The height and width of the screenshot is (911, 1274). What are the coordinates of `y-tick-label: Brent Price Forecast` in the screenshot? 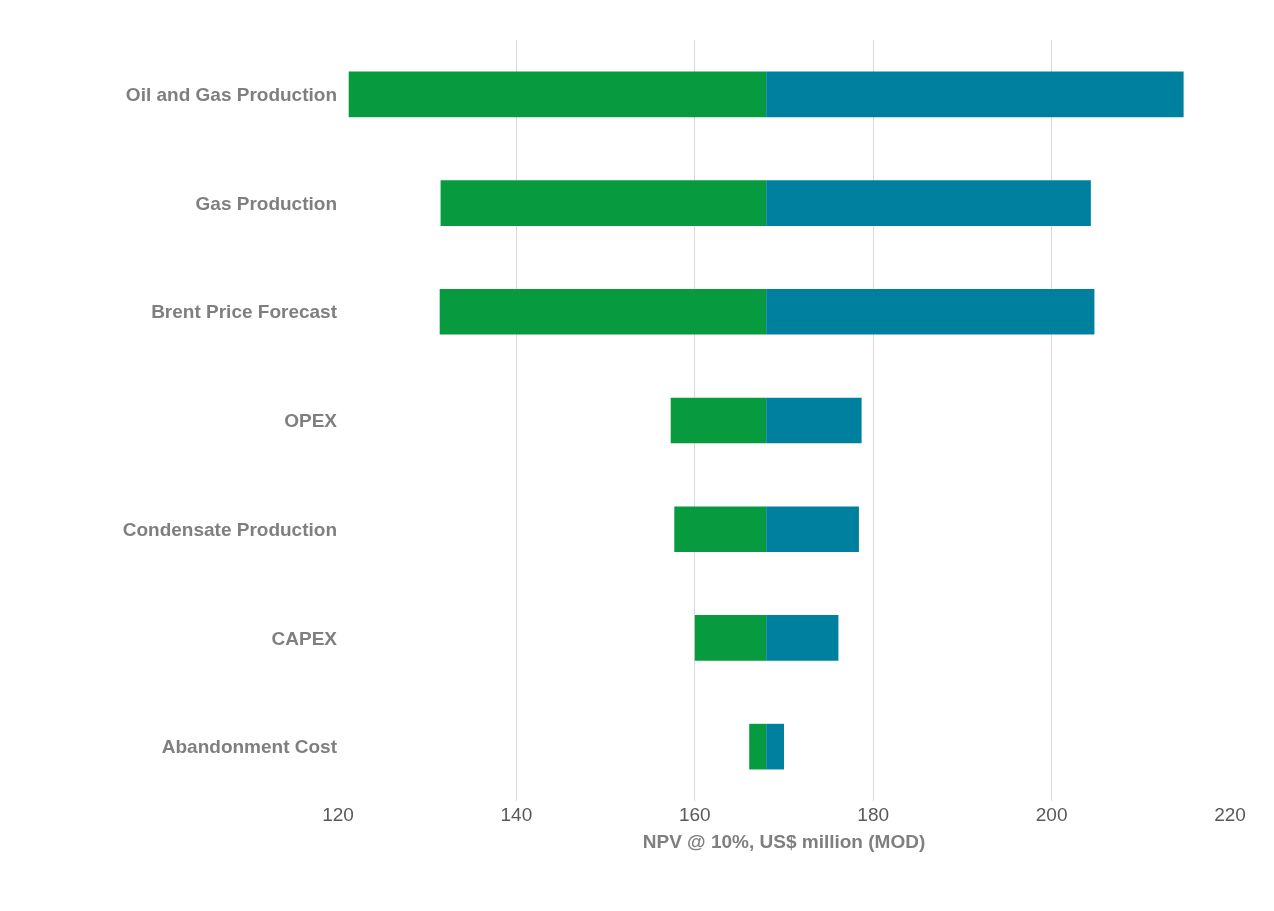 It's located at (244, 312).